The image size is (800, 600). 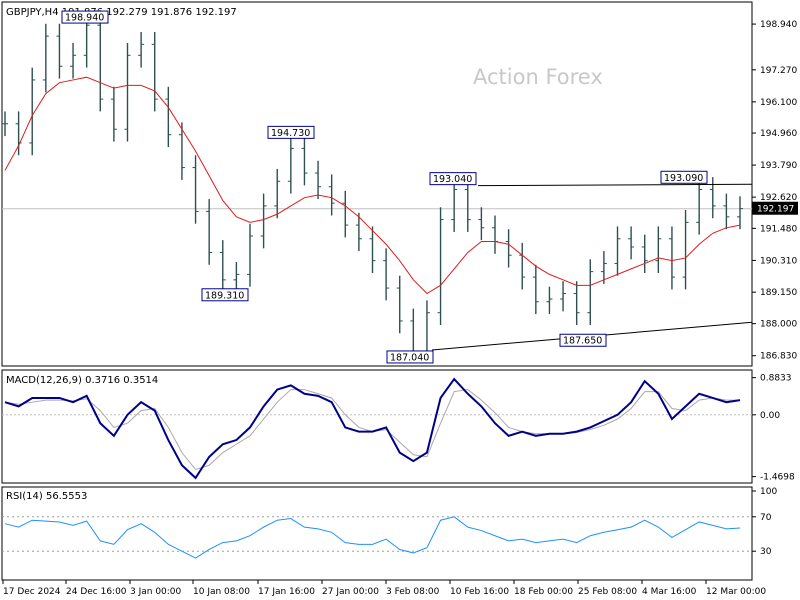 What do you see at coordinates (413, 592) in the screenshot?
I see `x-tick-label: 3 Feb 08:00` at bounding box center [413, 592].